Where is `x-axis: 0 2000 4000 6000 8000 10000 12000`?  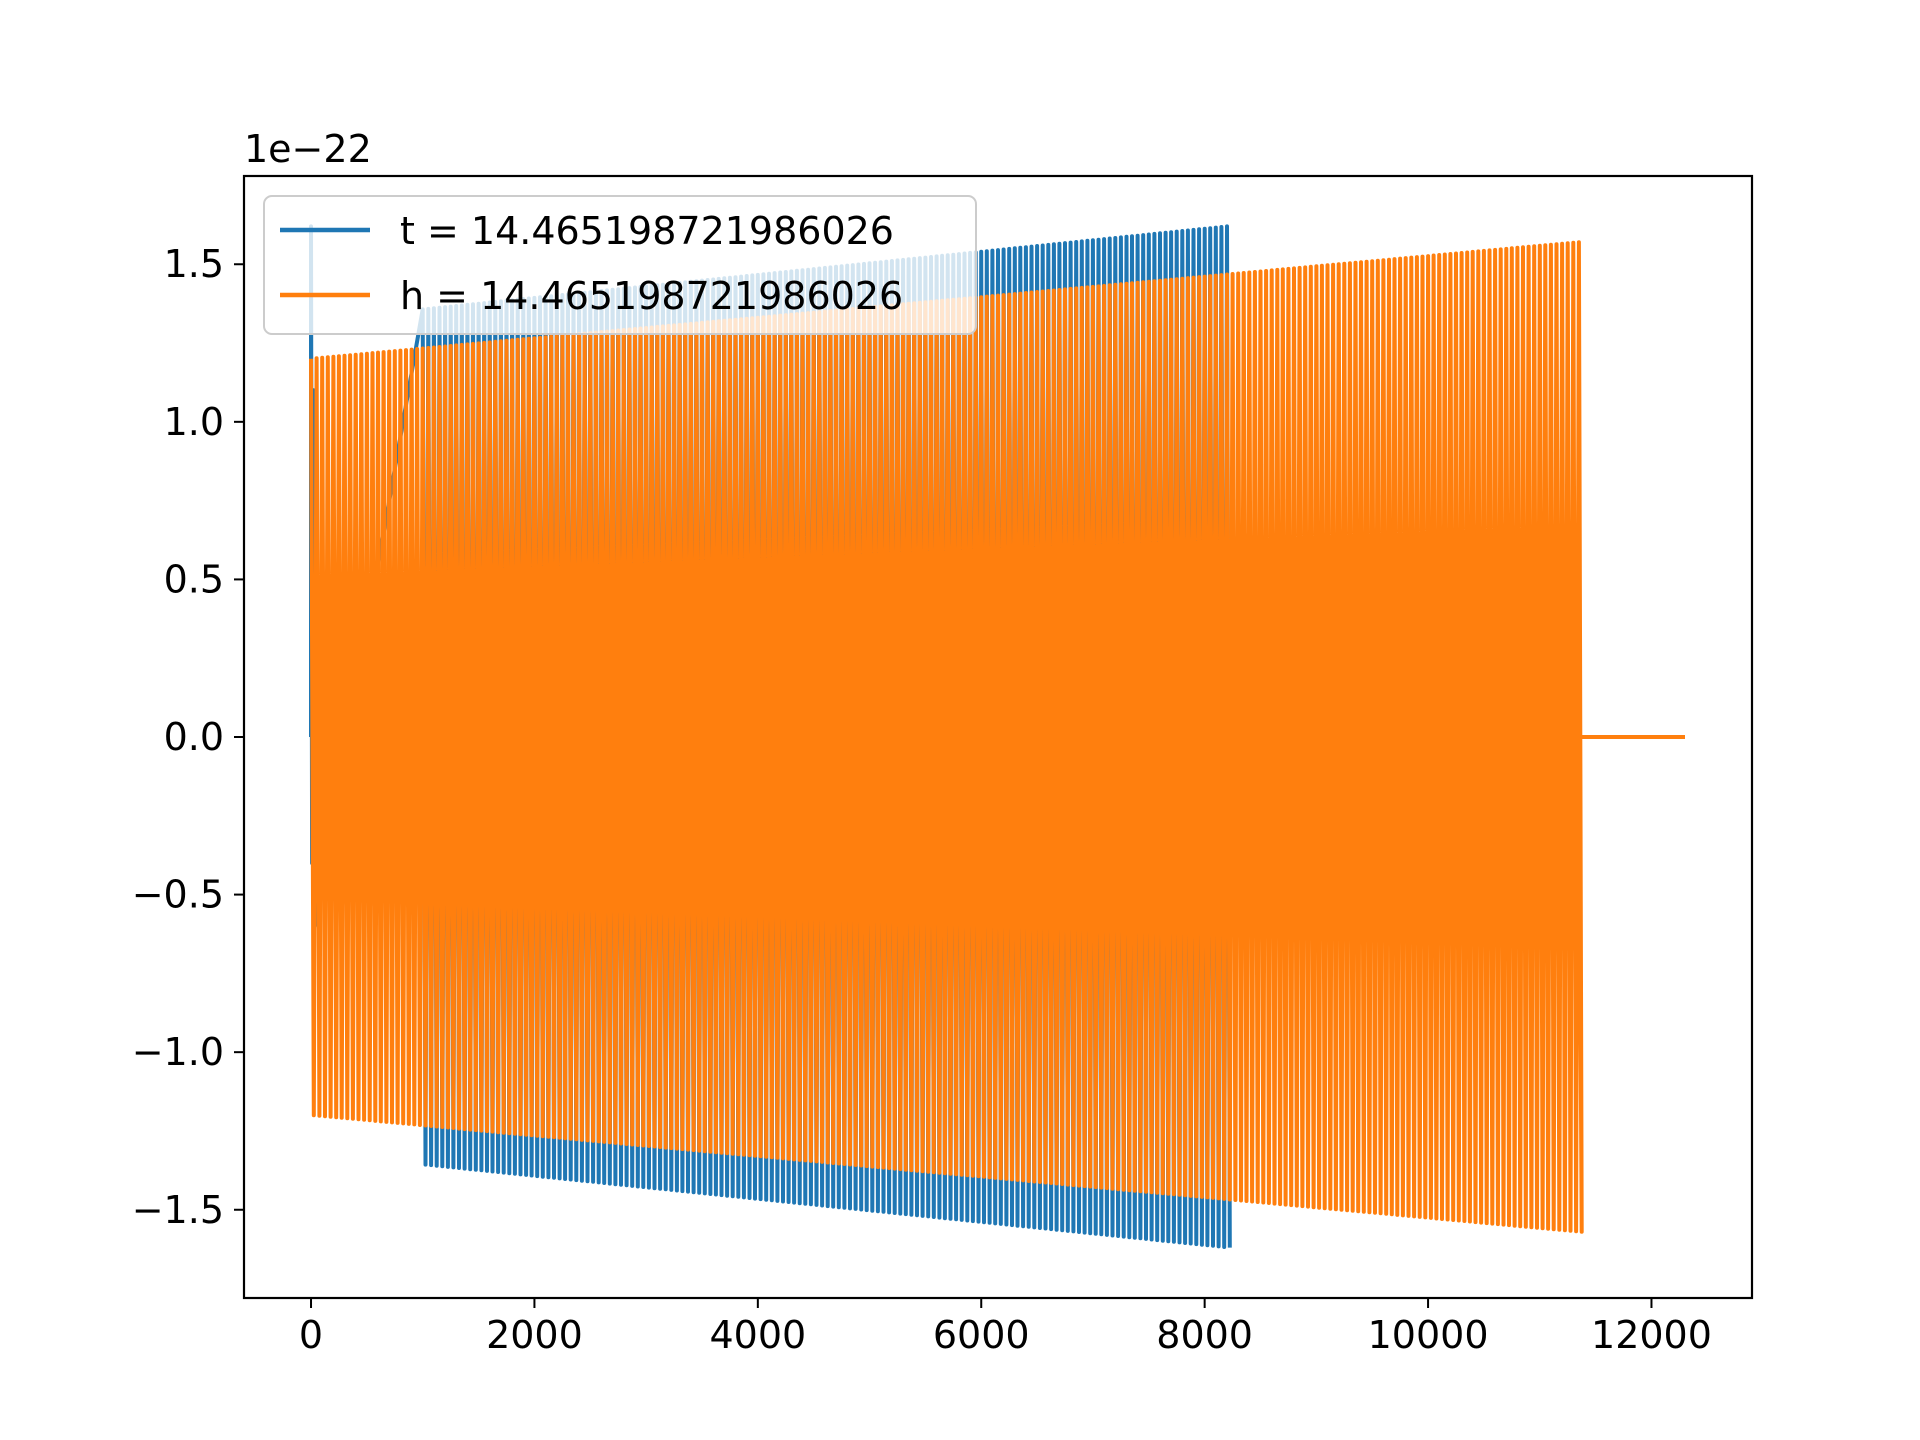
x-axis: 0 2000 4000 6000 8000 10000 12000 is located at coordinates (1005, 1327).